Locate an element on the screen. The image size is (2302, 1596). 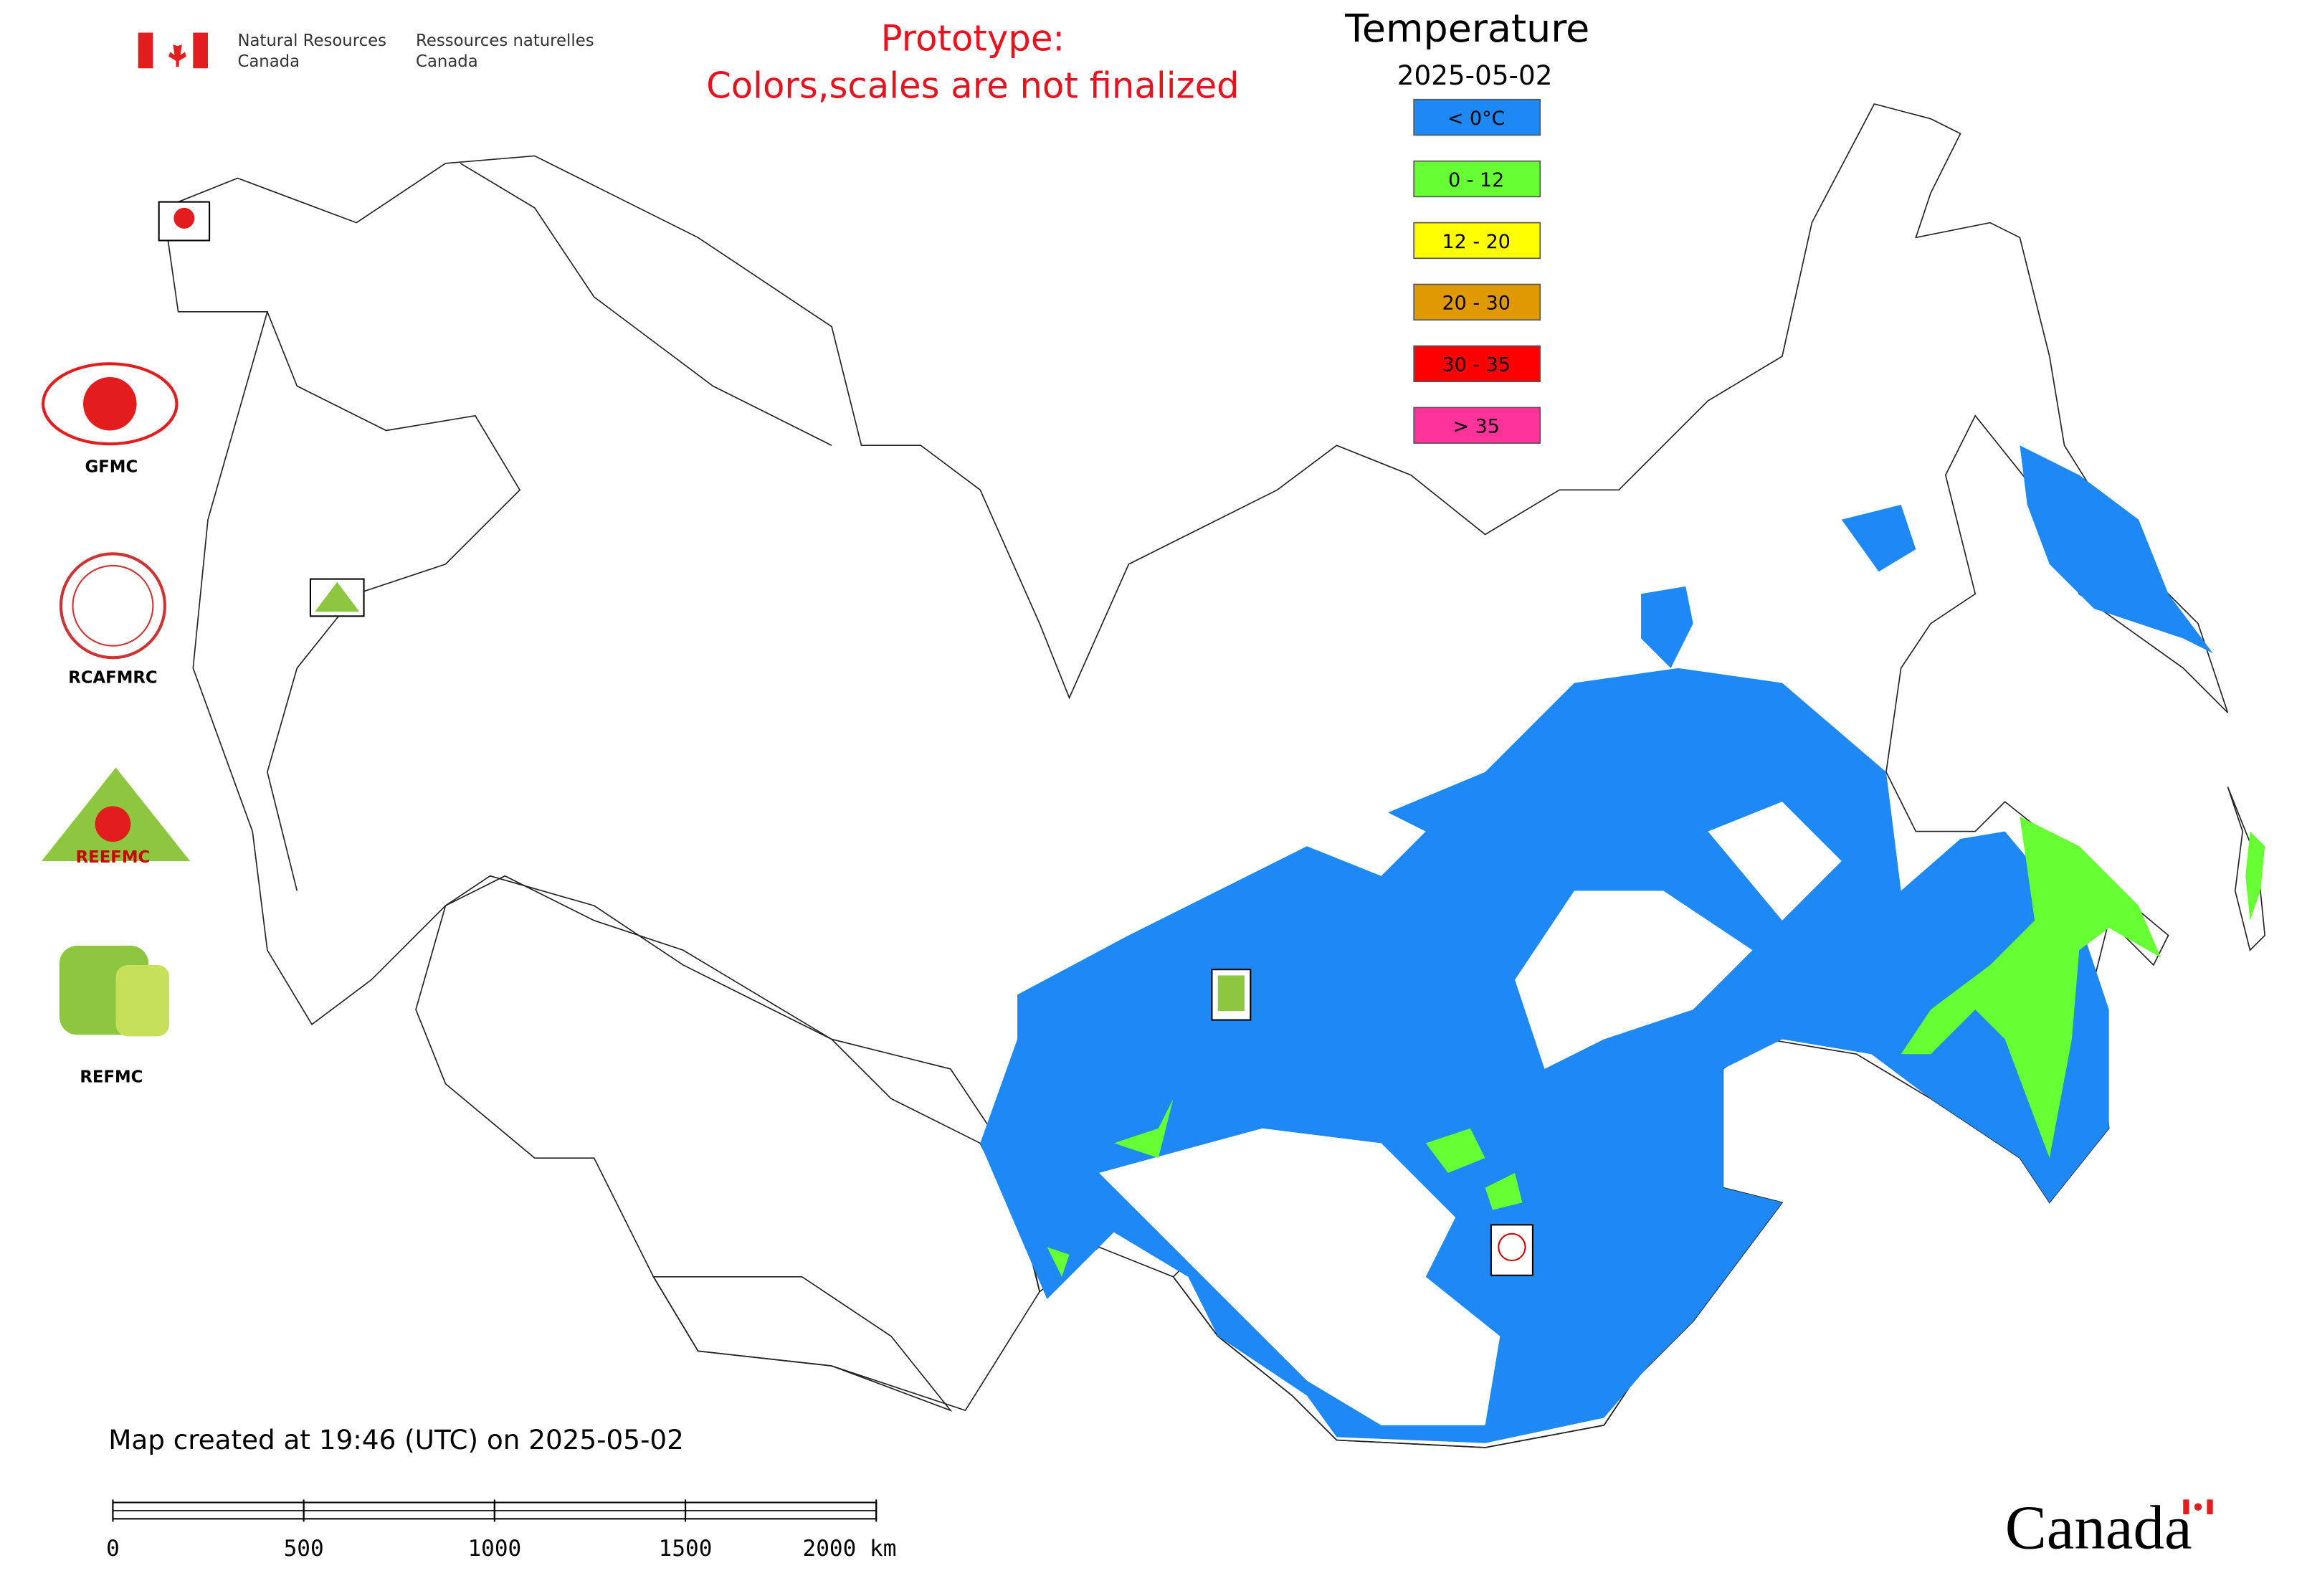
legend-label: 12 - 20 is located at coordinates (1477, 242).